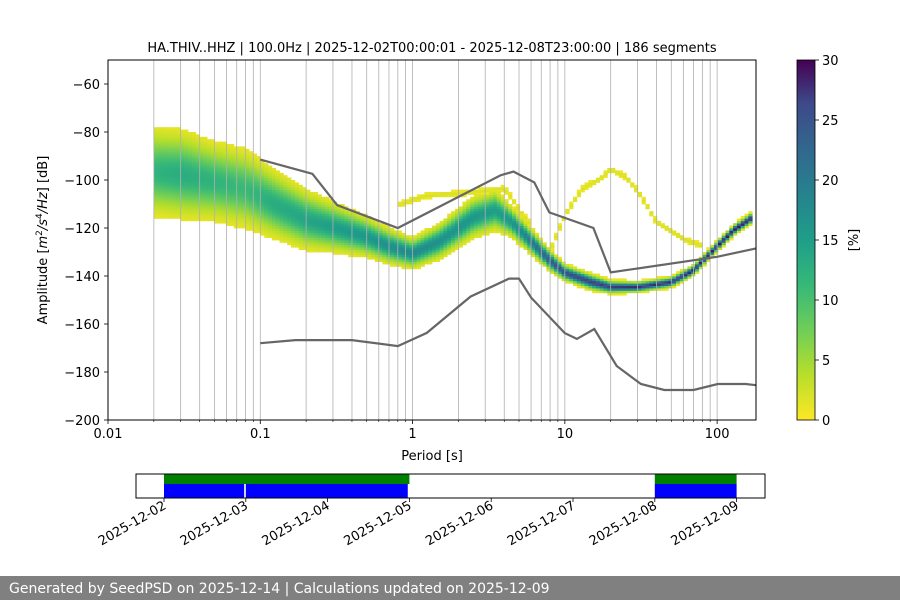 This screenshot has height=602, width=900. What do you see at coordinates (43, 240) in the screenshot?
I see `y-axis-label: Amplitude [m2/s4/Hz] [dB]` at bounding box center [43, 240].